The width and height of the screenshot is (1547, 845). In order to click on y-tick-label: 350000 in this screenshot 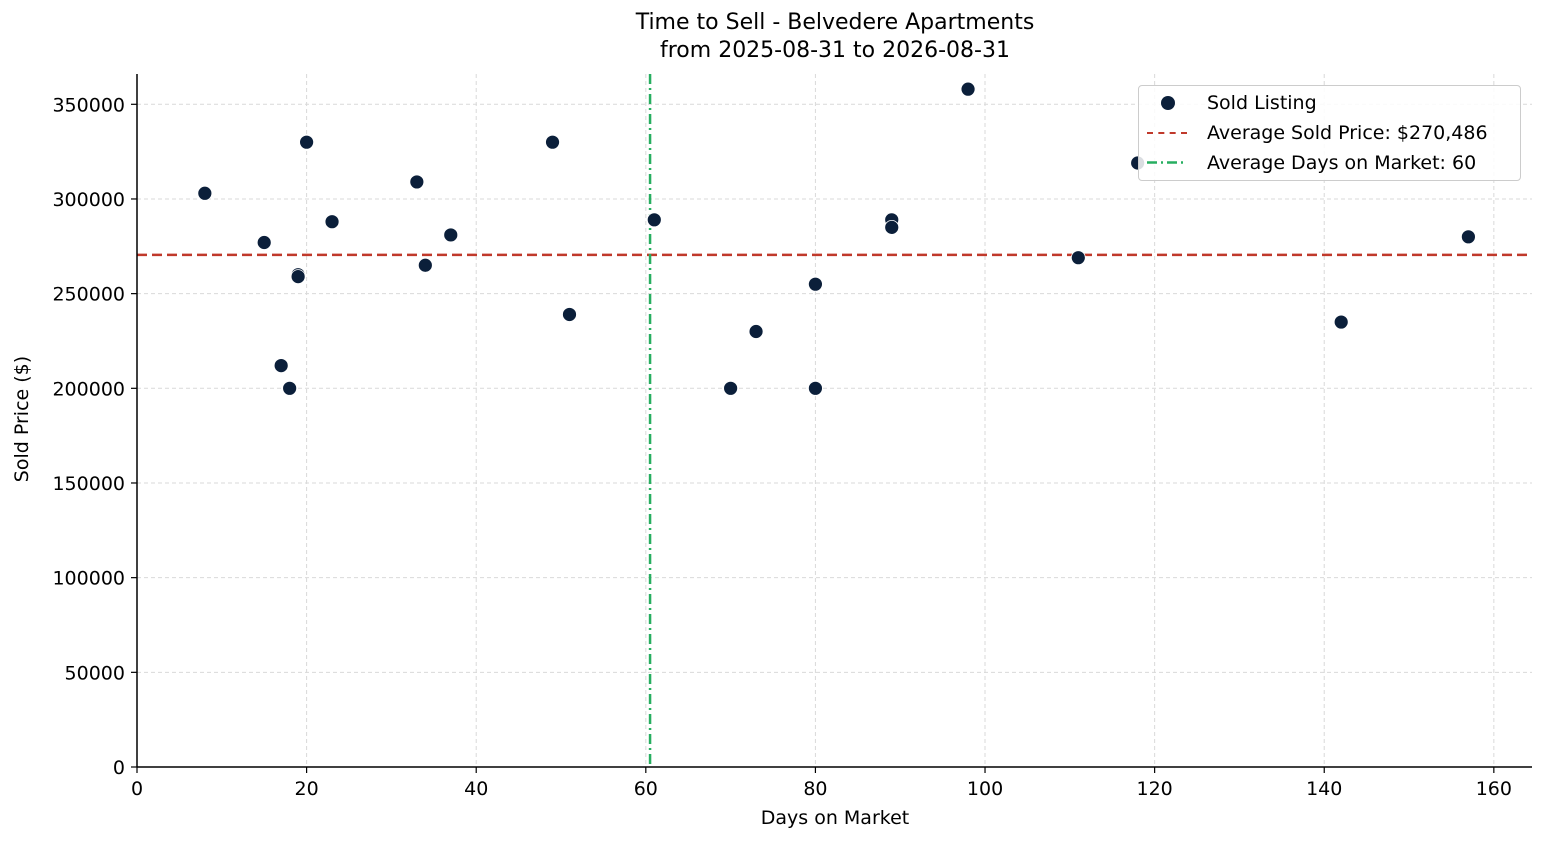, I will do `click(88, 105)`.